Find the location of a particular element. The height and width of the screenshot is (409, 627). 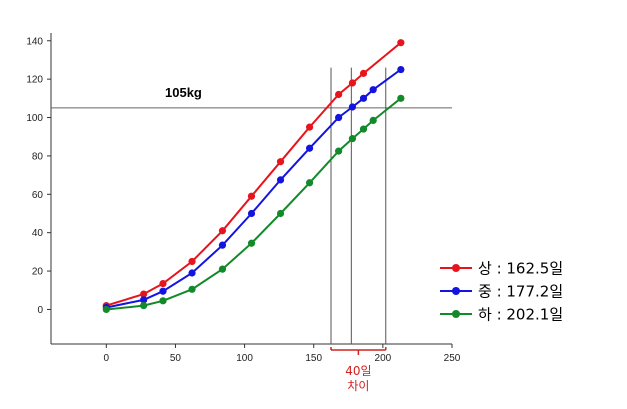

y-tick-label: 20 is located at coordinates (38, 272).